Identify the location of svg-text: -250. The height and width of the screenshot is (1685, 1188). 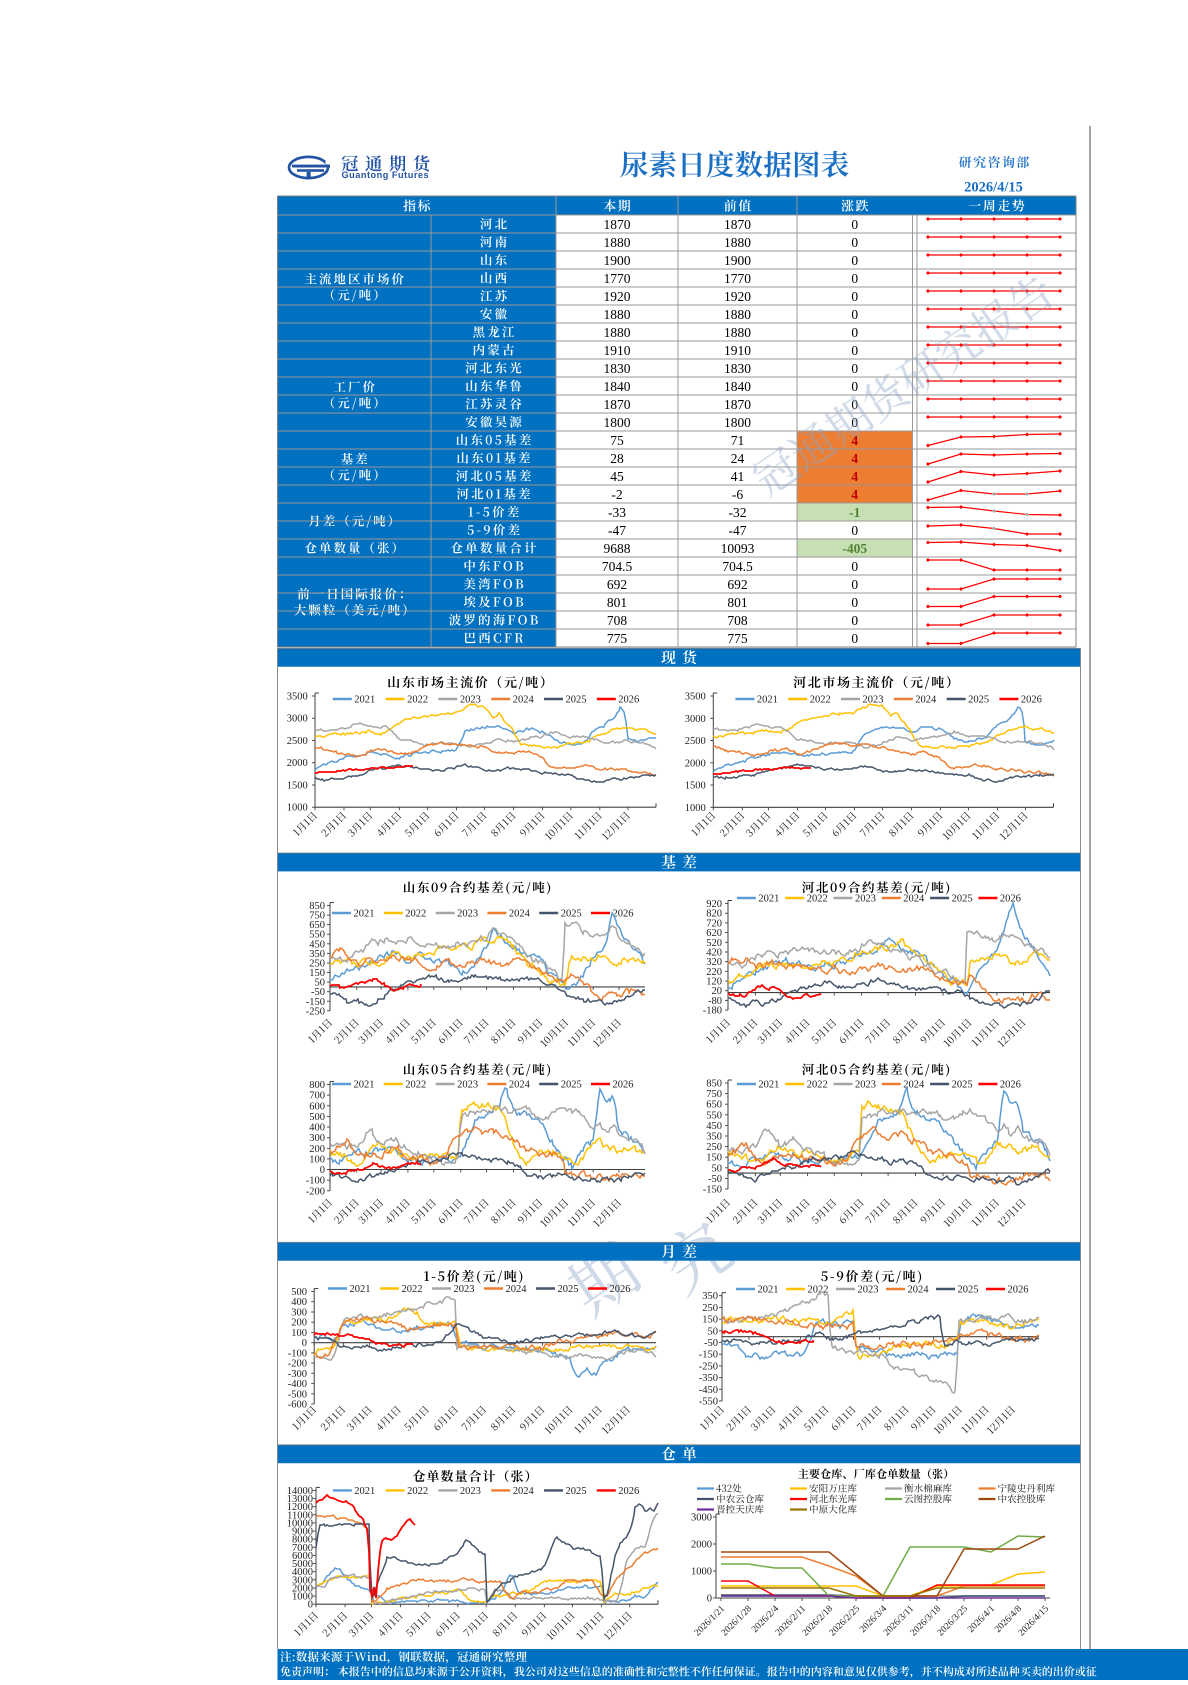
(315, 1011).